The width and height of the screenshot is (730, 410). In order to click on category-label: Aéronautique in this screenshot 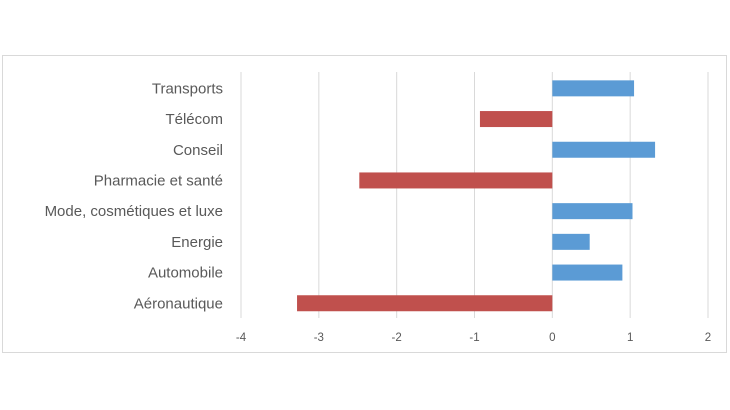, I will do `click(178, 303)`.